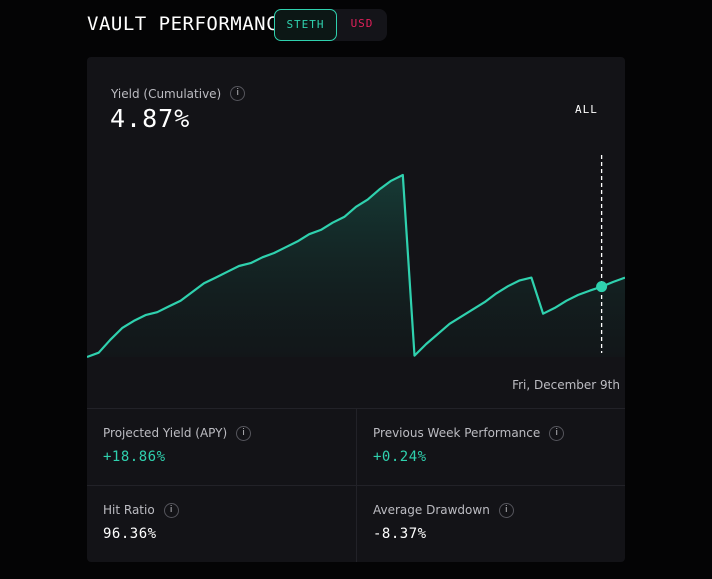 The width and height of the screenshot is (712, 579). What do you see at coordinates (362, 23) in the screenshot?
I see `toggle-usd-button: USD` at bounding box center [362, 23].